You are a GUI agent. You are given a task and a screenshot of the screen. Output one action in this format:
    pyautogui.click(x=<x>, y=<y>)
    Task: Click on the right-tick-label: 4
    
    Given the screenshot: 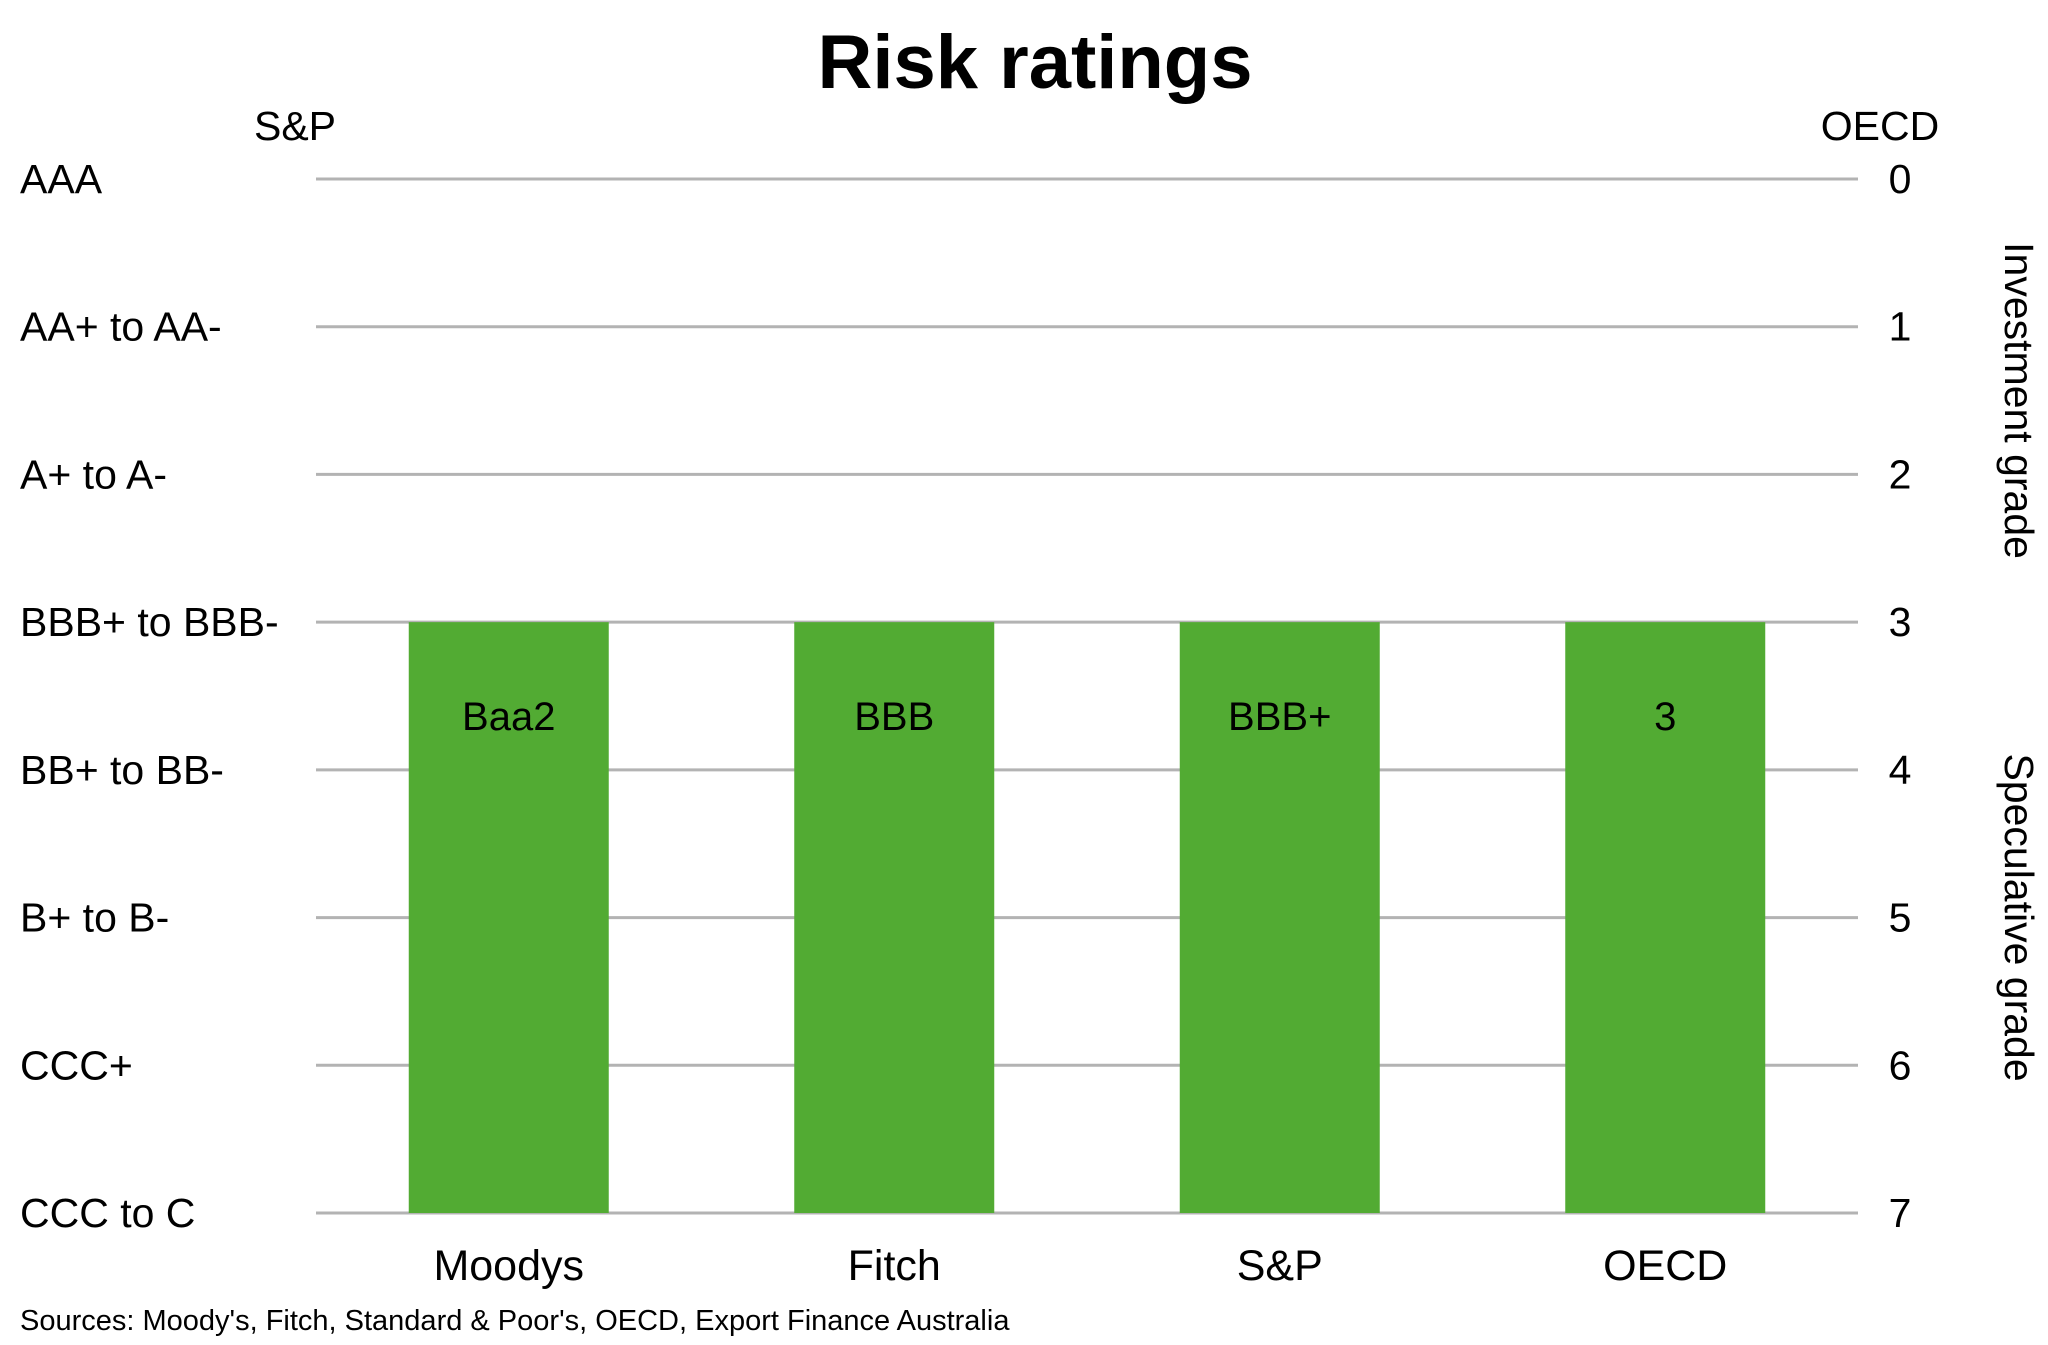 What is the action you would take?
    pyautogui.click(x=1900, y=770)
    